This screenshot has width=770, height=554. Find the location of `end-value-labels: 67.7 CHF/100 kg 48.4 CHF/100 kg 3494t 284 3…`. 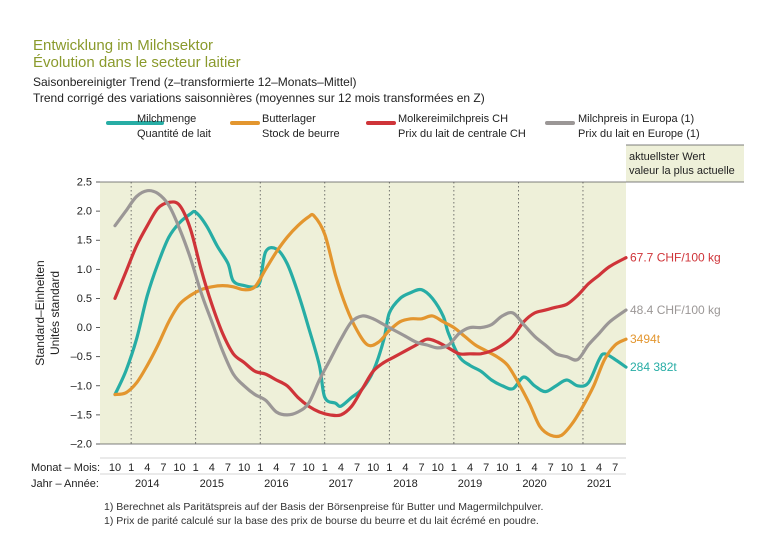

end-value-labels: 67.7 CHF/100 kg 48.4 CHF/100 kg 3494t 284 3… is located at coordinates (675, 313).